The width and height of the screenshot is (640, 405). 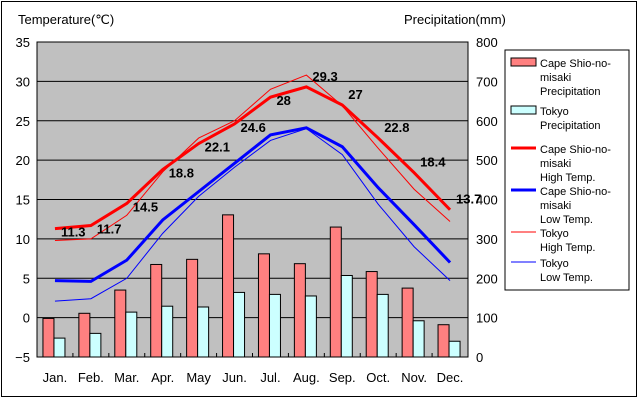 I want to click on data-label: 11.3, so click(x=73, y=232).